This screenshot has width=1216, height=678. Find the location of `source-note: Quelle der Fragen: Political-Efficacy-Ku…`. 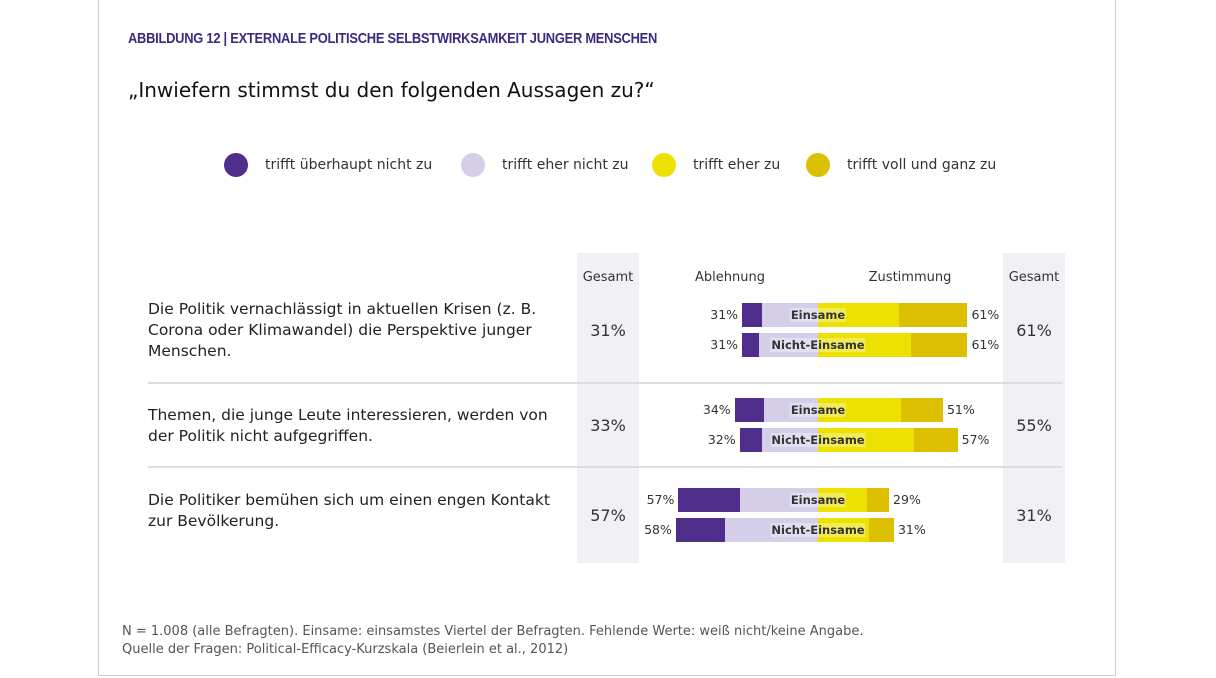

source-note: Quelle der Fragen: Political-Efficacy-Ku… is located at coordinates (345, 649).